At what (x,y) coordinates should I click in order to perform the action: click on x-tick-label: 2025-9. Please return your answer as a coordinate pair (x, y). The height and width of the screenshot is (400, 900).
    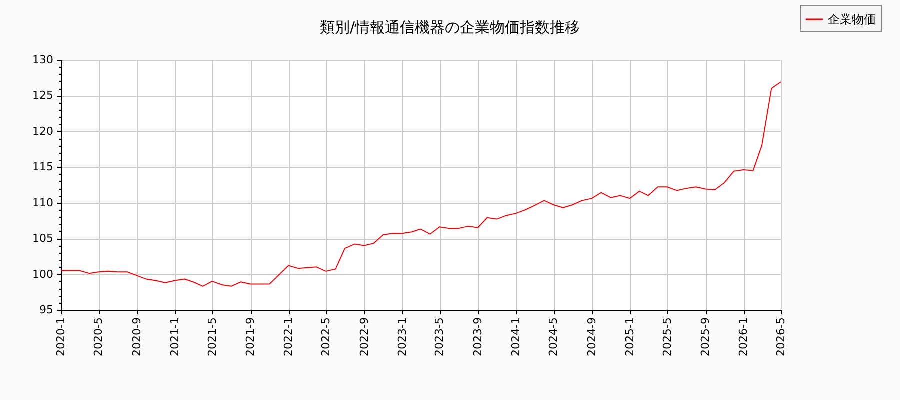
    Looking at the image, I should click on (705, 337).